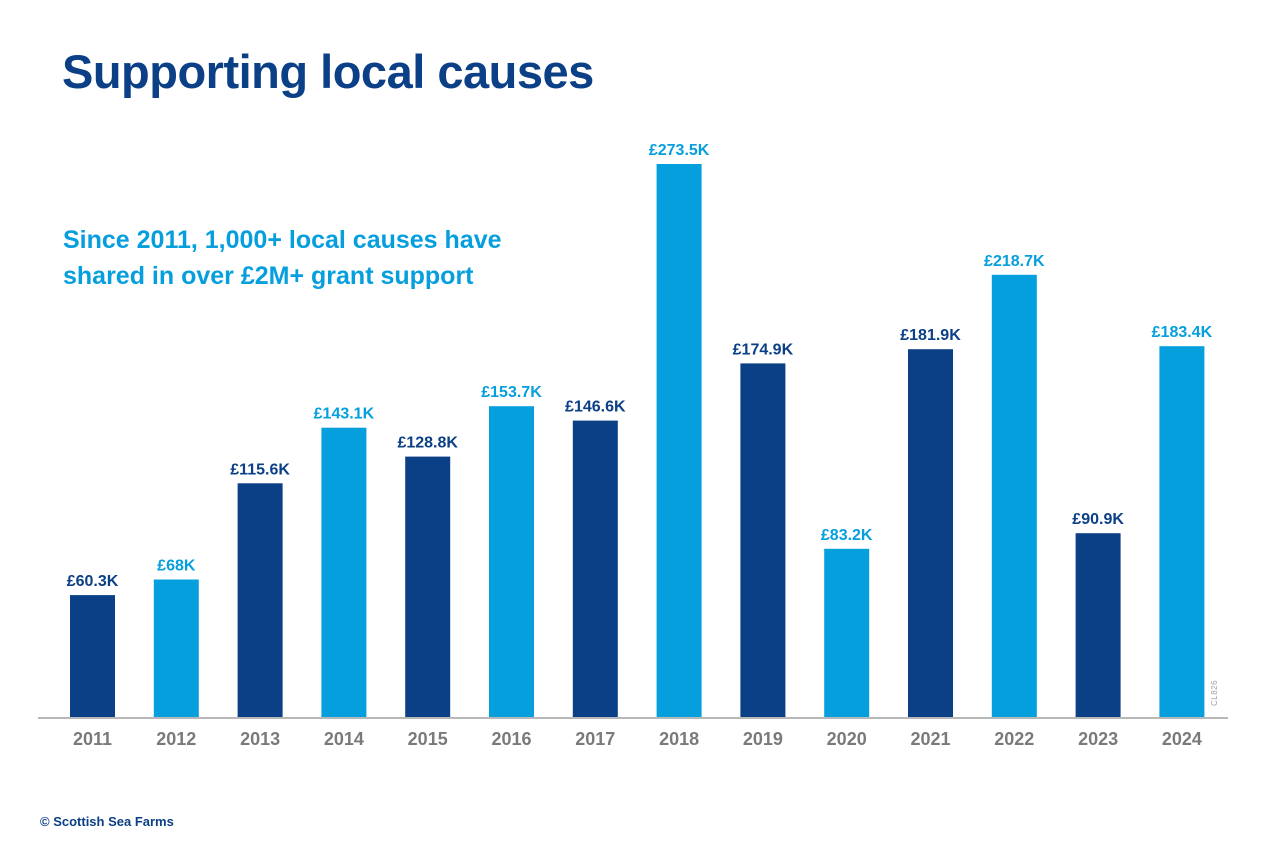  What do you see at coordinates (1182, 531) in the screenshot?
I see `bar-2024` at bounding box center [1182, 531].